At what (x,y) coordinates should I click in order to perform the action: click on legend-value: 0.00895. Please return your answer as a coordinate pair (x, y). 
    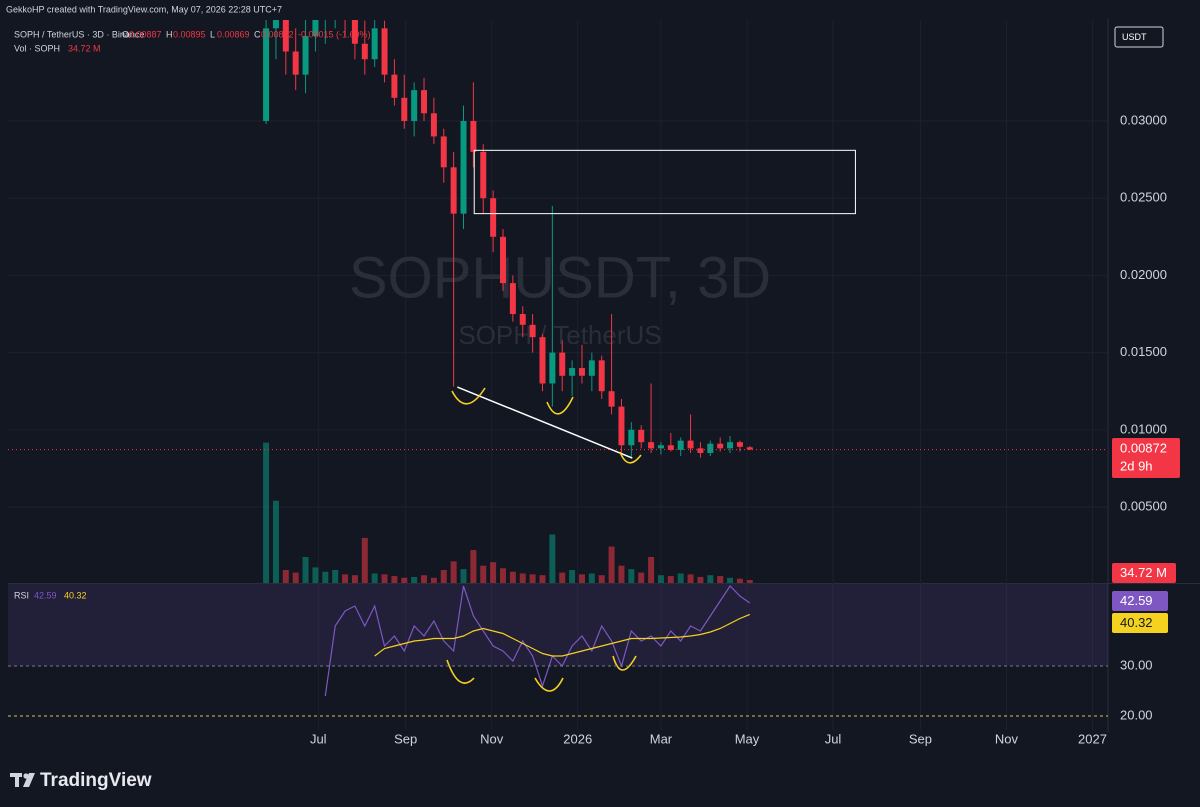
    Looking at the image, I should click on (189, 34).